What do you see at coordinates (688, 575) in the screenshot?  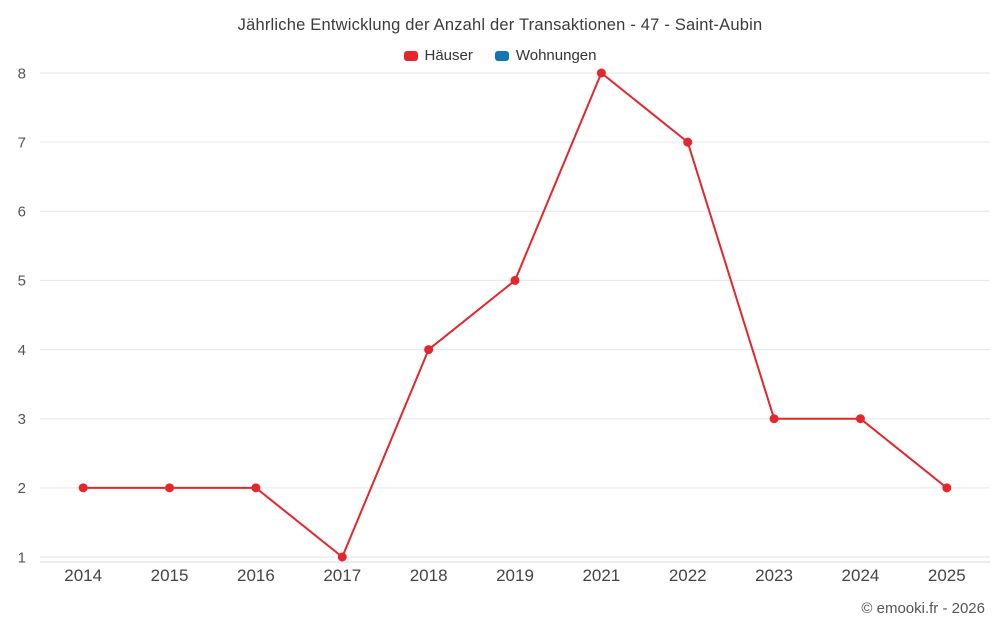 I see `x-axis-tick-label: 2022` at bounding box center [688, 575].